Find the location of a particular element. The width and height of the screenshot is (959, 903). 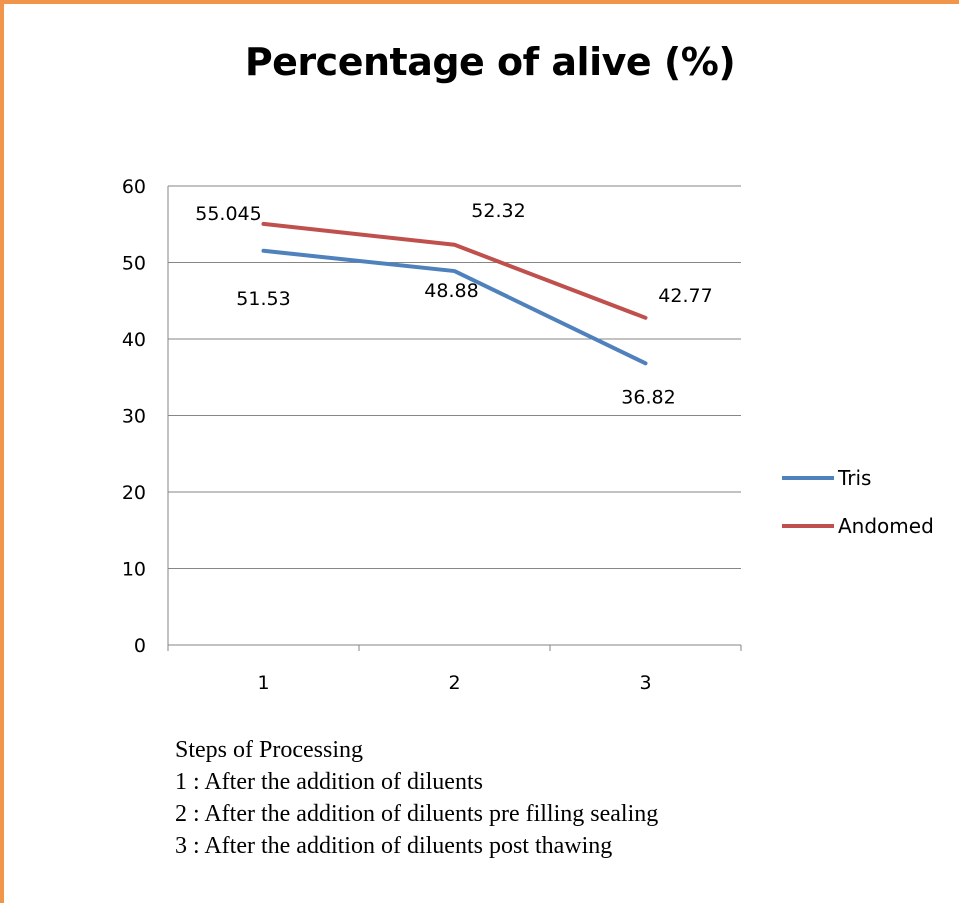

slide-frame-left is located at coordinates (2, 451).